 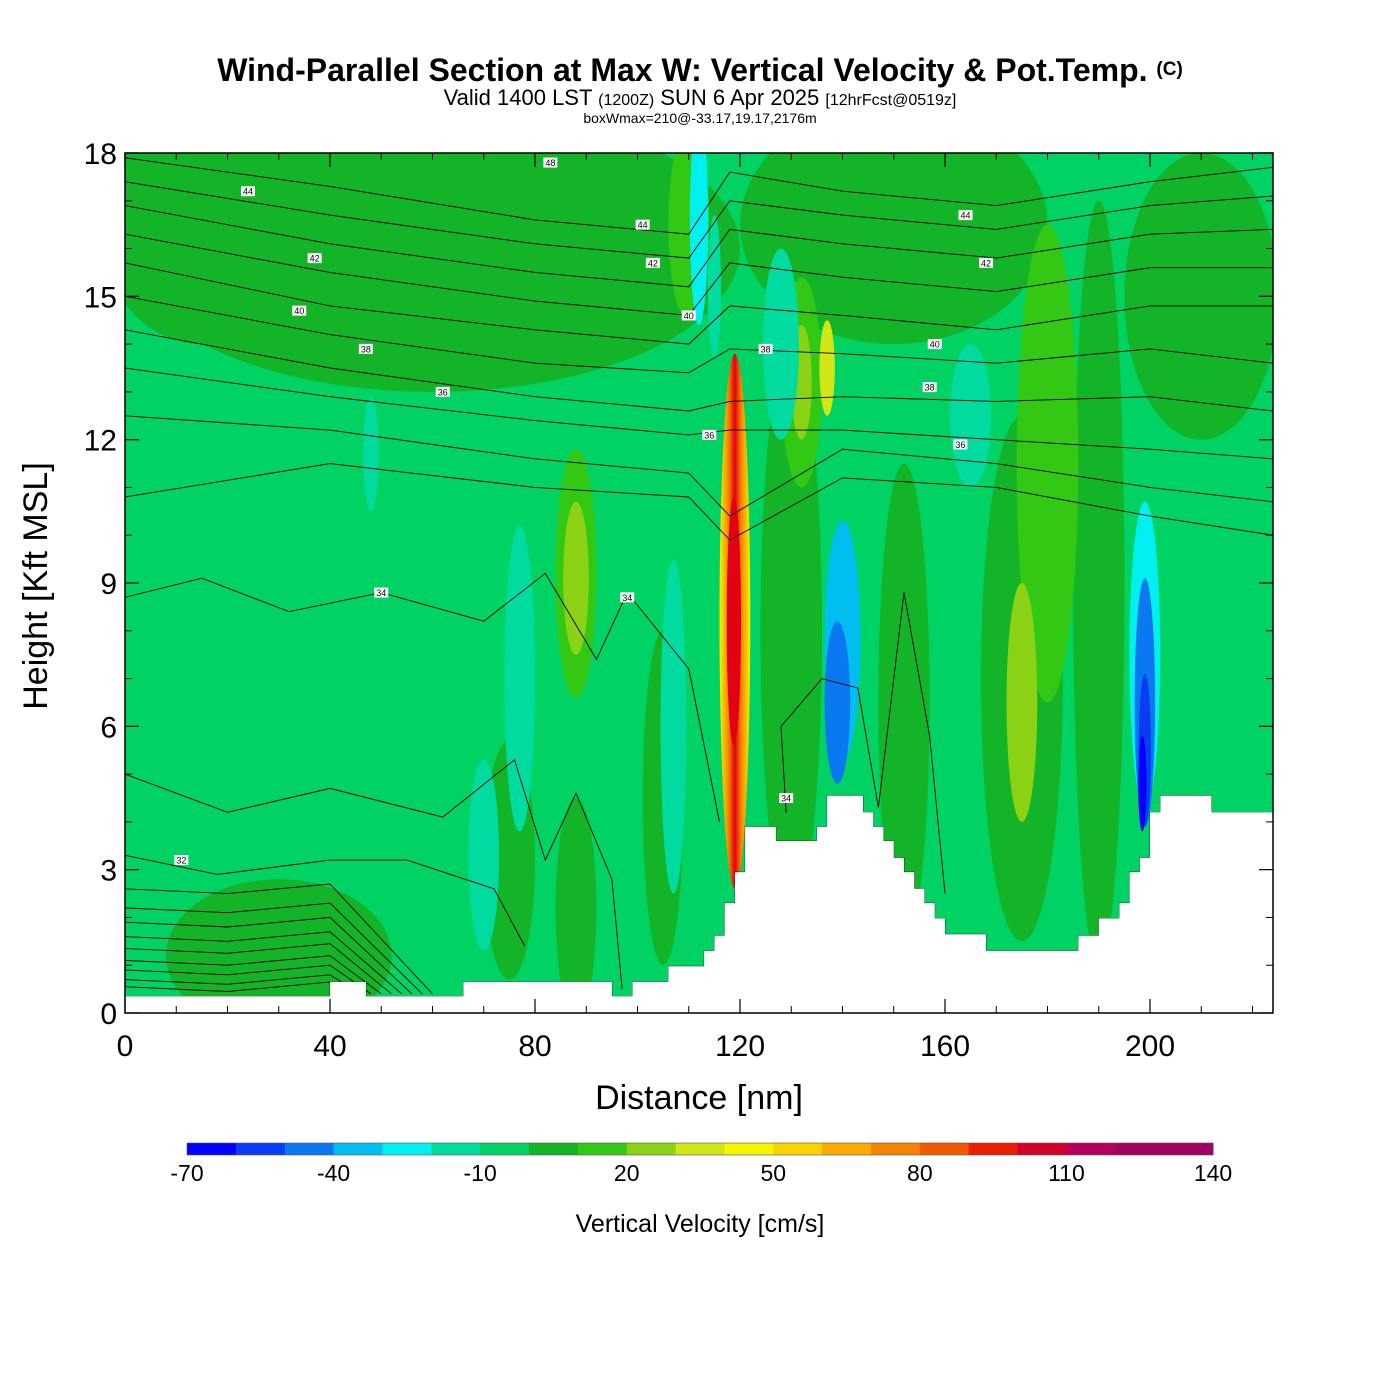 I want to click on colorbar-tick-label: -40, so click(x=333, y=1173).